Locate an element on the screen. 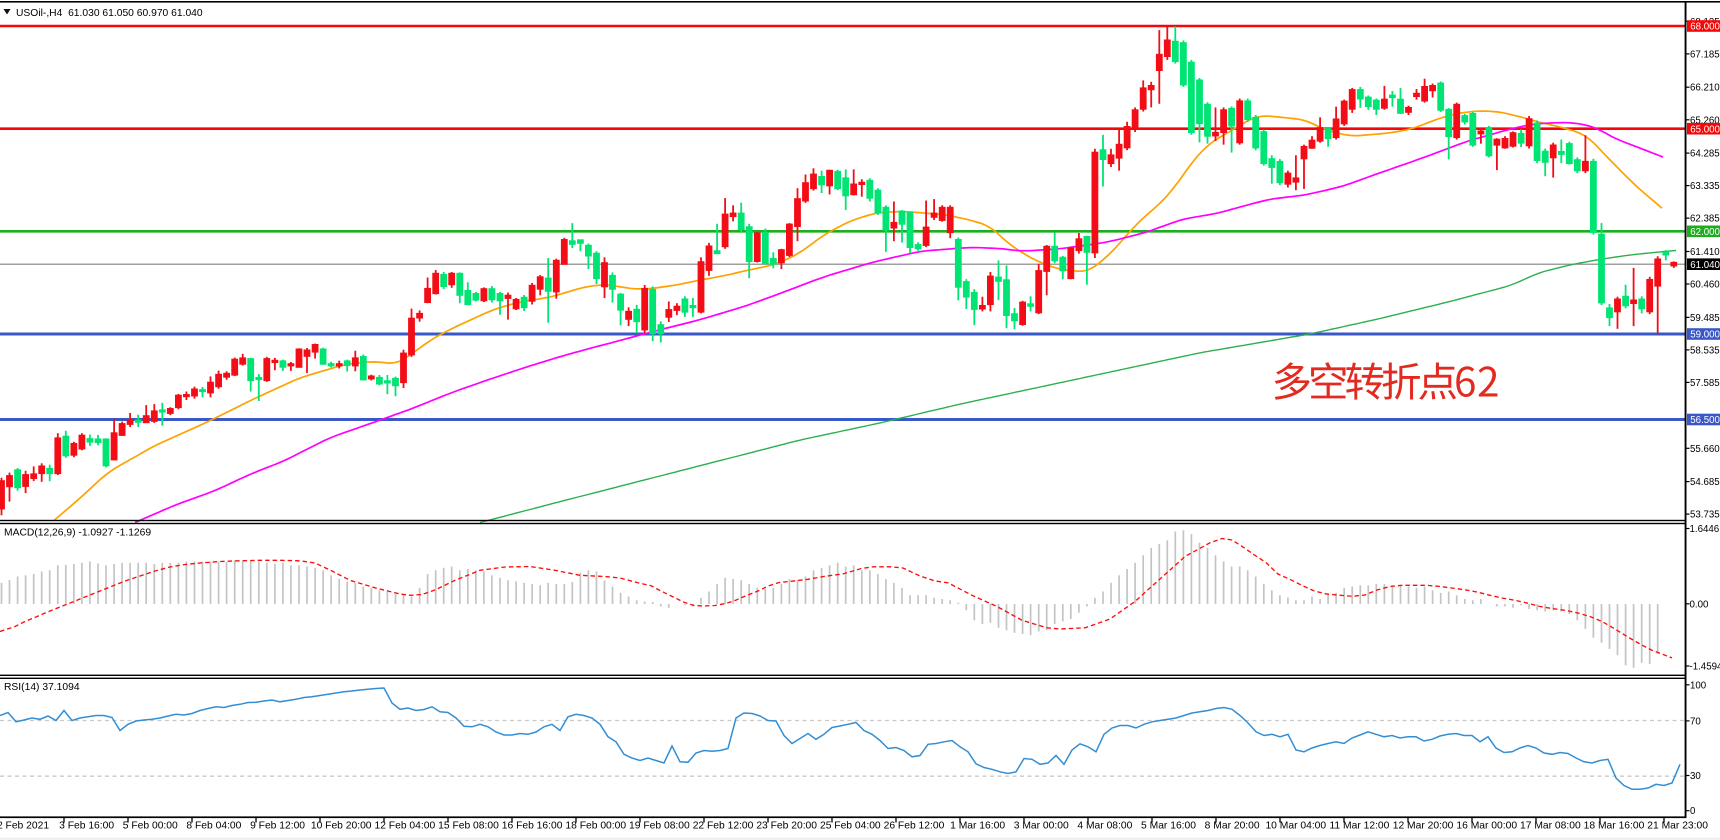 The width and height of the screenshot is (1720, 840). svg-text: 57.585 is located at coordinates (1705, 383).